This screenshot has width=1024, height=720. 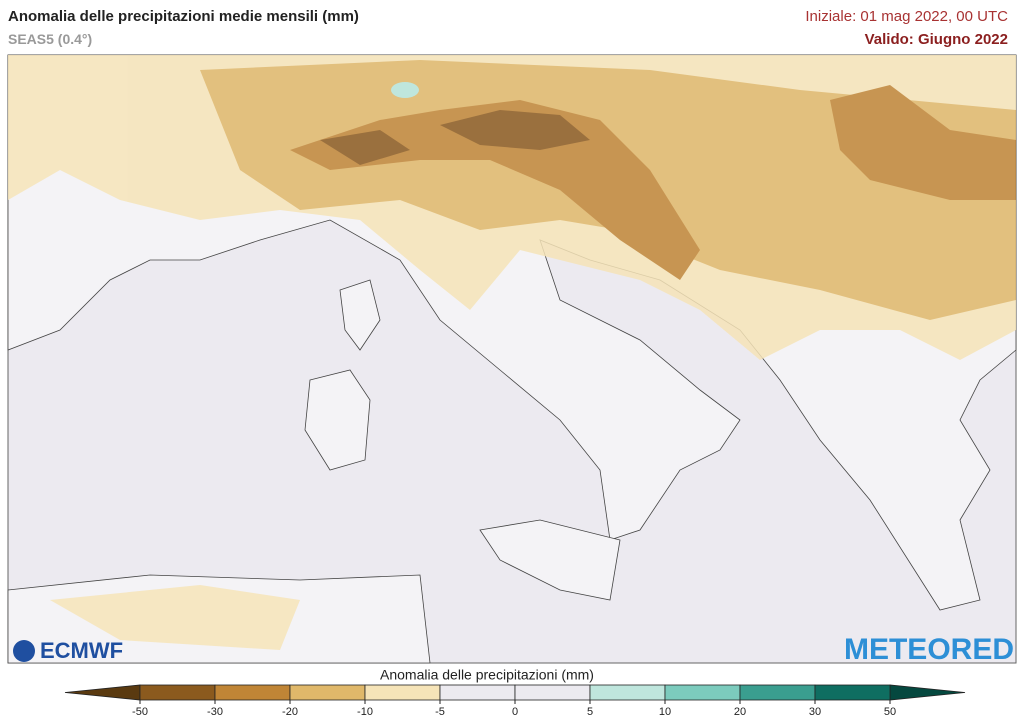 I want to click on colorbar-tick-label: 30, so click(x=815, y=712).